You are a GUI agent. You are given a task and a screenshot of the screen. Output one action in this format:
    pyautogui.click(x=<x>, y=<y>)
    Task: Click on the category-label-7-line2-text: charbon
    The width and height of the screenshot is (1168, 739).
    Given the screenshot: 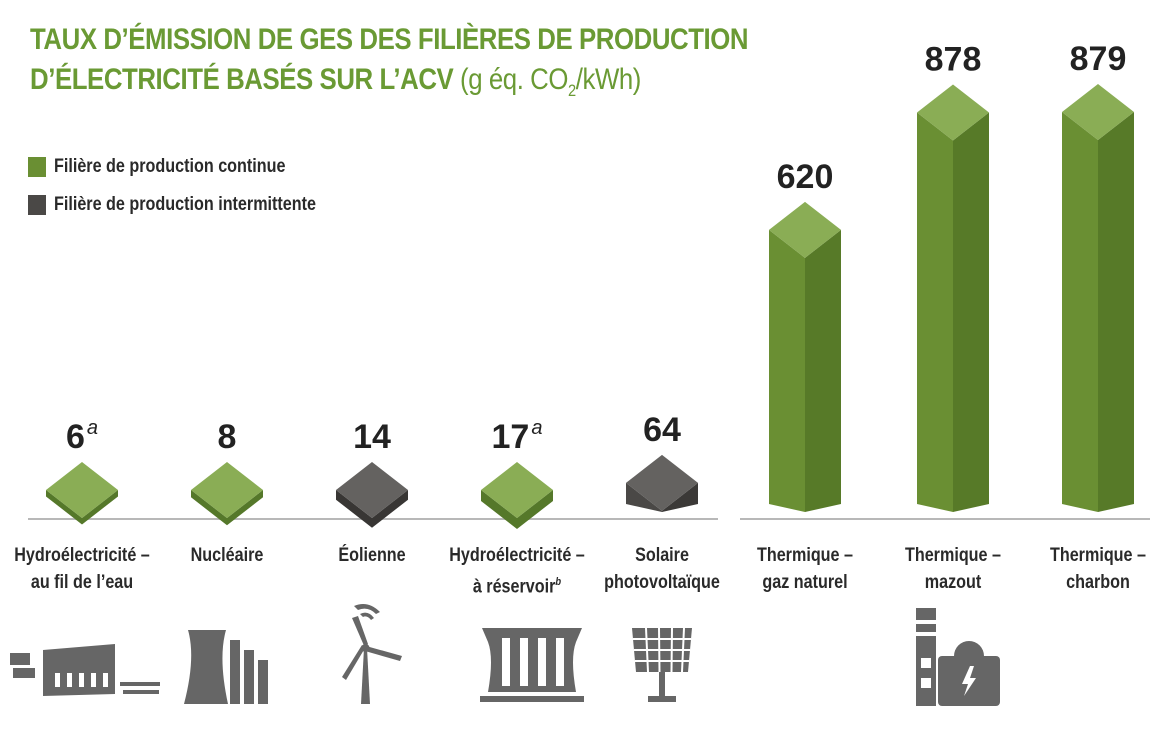 What is the action you would take?
    pyautogui.click(x=1098, y=582)
    